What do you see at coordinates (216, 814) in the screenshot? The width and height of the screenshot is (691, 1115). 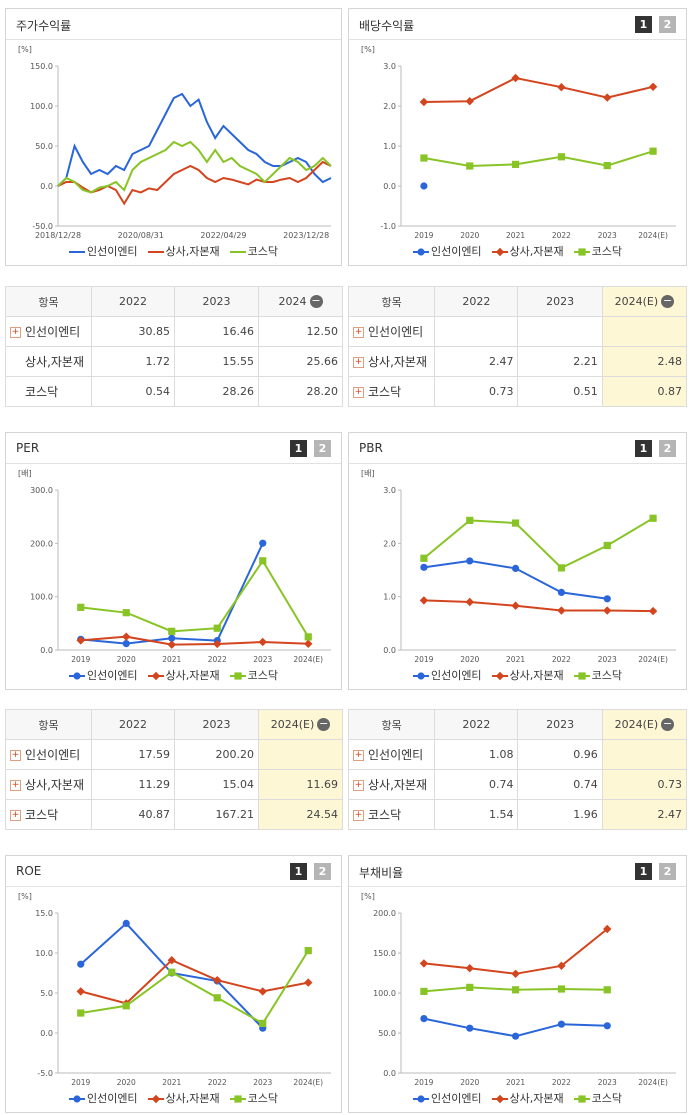 I see `value-cell: 167.21` at bounding box center [216, 814].